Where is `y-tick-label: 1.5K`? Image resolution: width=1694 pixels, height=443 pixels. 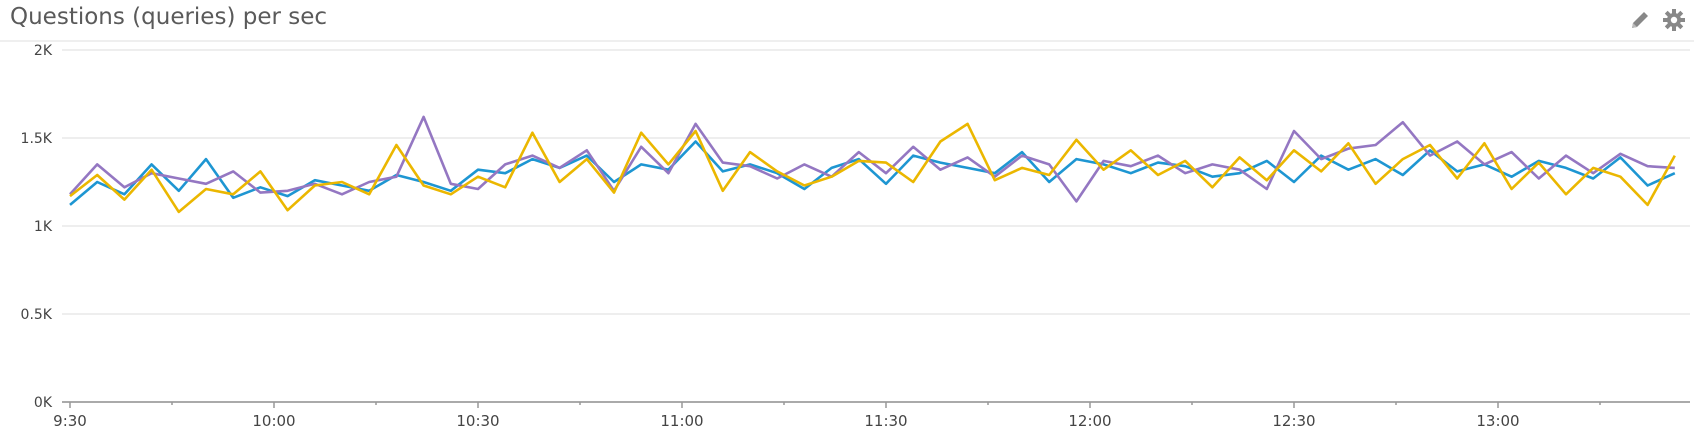
y-tick-label: 1.5K is located at coordinates (37, 139).